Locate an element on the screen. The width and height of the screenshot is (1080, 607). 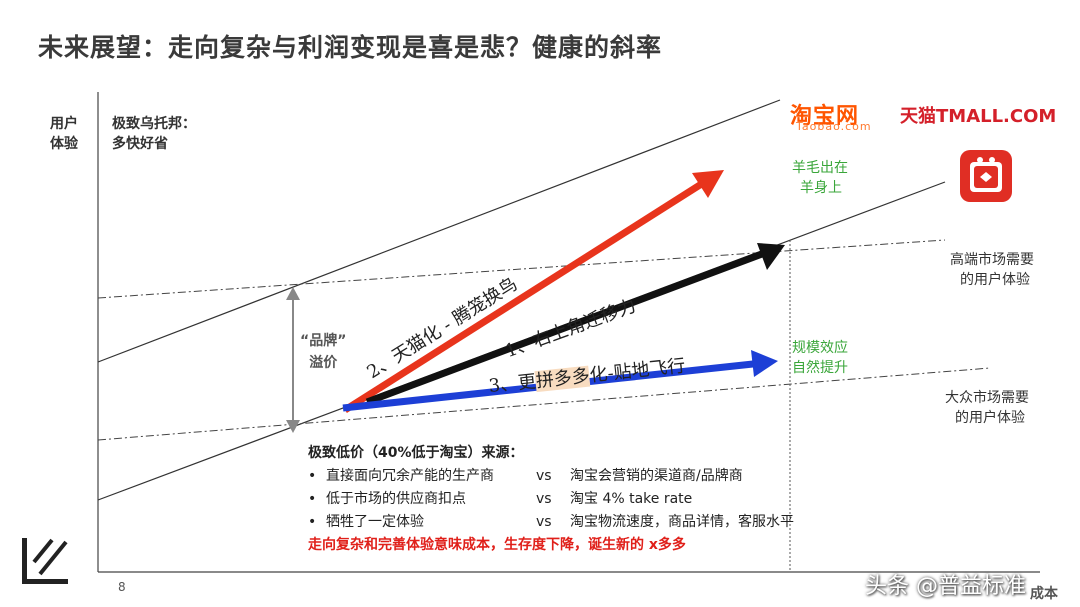
brand-logo-icon is located at coordinates (45, 561).